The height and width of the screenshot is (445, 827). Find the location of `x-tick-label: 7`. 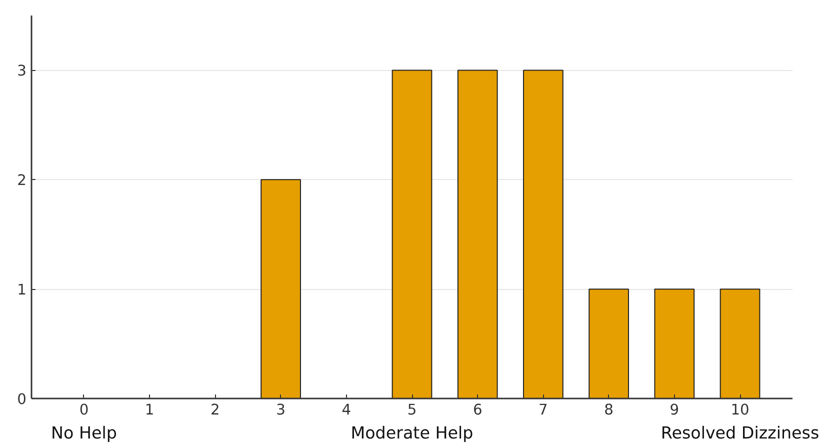

x-tick-label: 7 is located at coordinates (543, 410).